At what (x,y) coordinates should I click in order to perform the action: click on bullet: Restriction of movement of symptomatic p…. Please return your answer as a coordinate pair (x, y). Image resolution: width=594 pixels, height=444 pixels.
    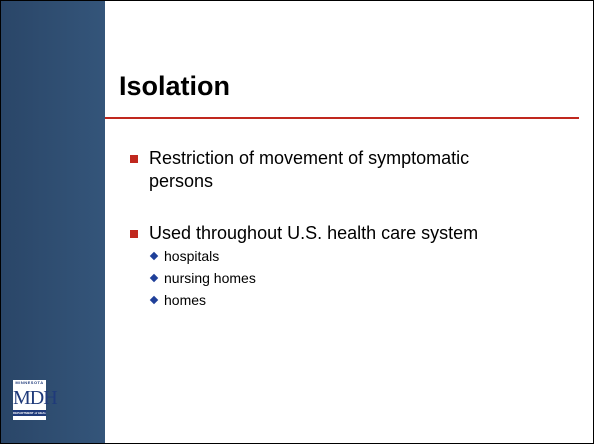
    Looking at the image, I should click on (304, 170).